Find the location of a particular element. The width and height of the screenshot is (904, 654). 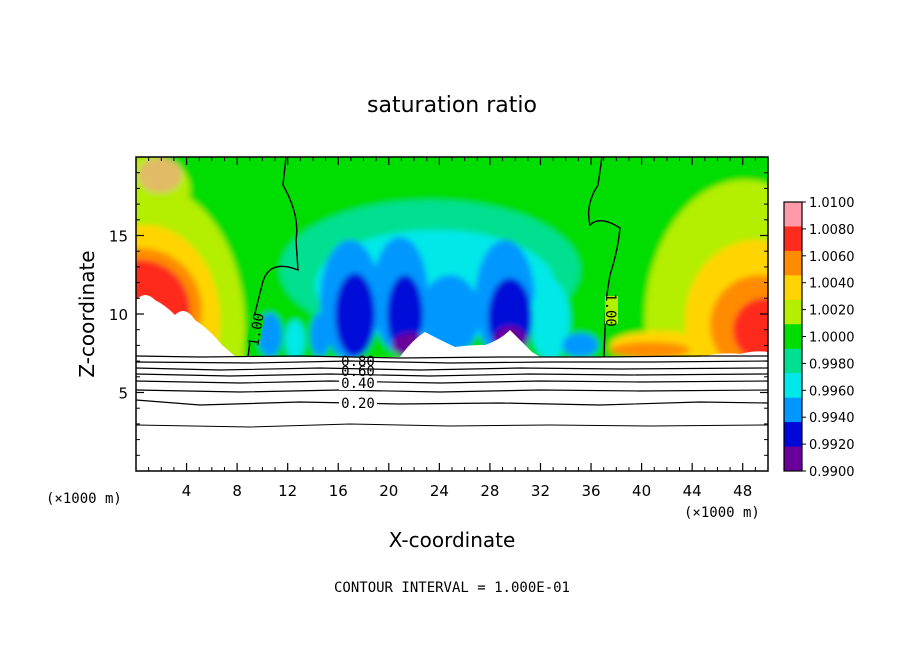

colorbar-label: 1.0020 is located at coordinates (832, 311).